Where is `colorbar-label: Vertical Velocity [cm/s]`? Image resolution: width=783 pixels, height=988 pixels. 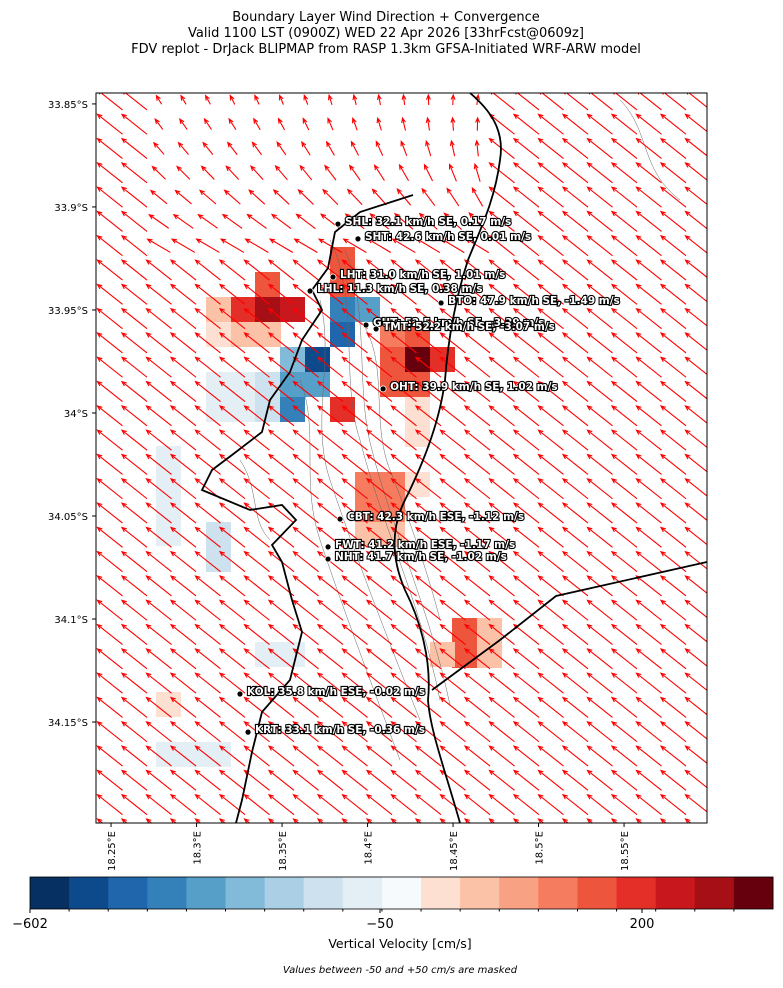 colorbar-label: Vertical Velocity [cm/s] is located at coordinates (399, 943).